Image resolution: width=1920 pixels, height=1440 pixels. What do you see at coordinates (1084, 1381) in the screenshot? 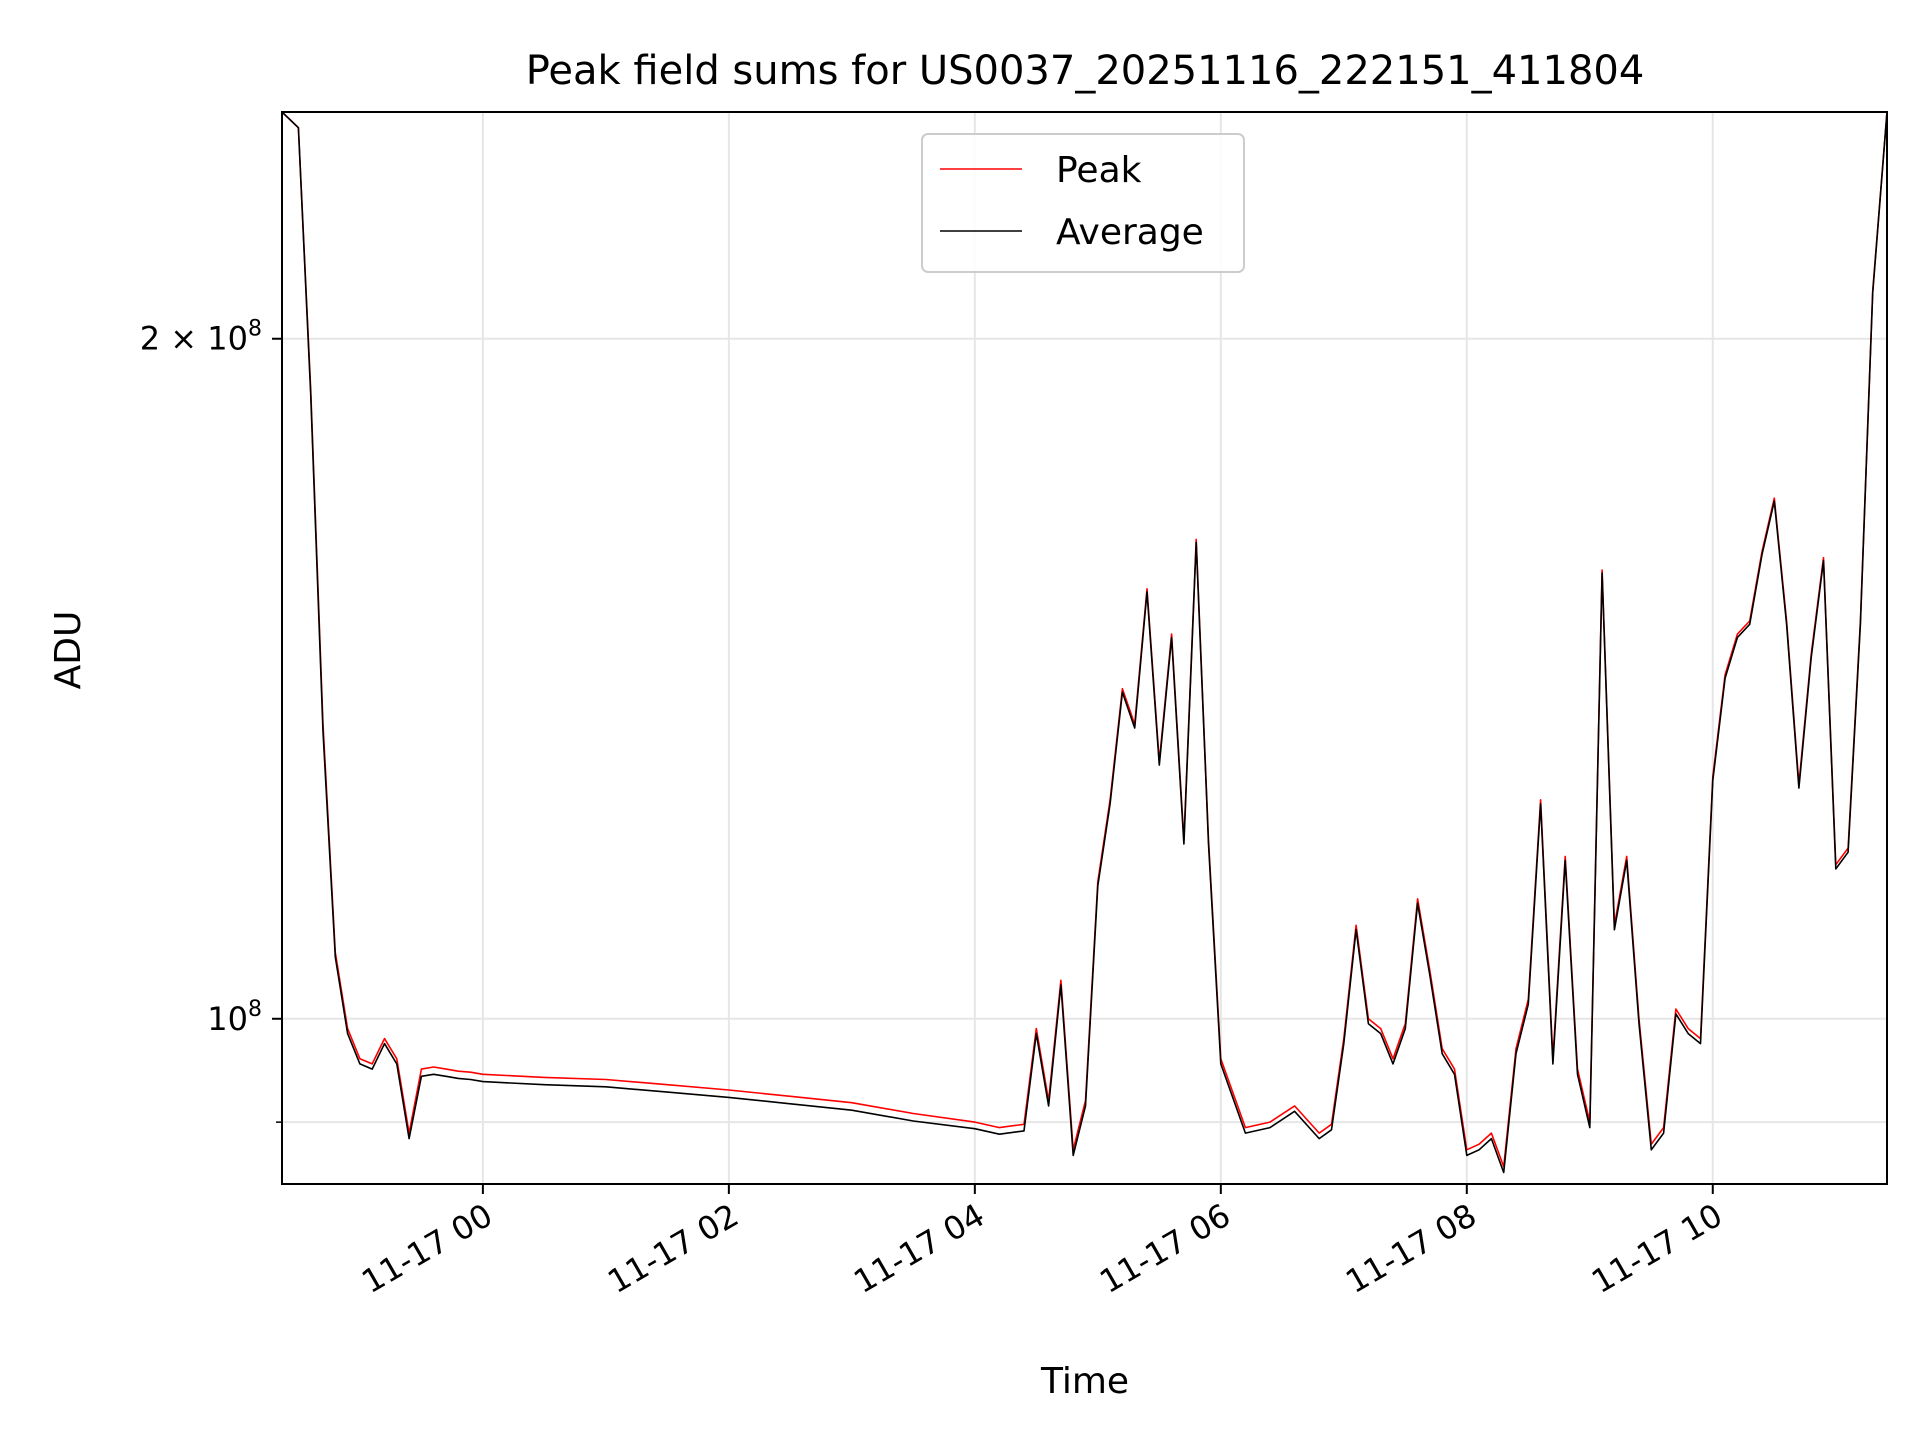
I see `x-axis-label: Time` at bounding box center [1084, 1381].